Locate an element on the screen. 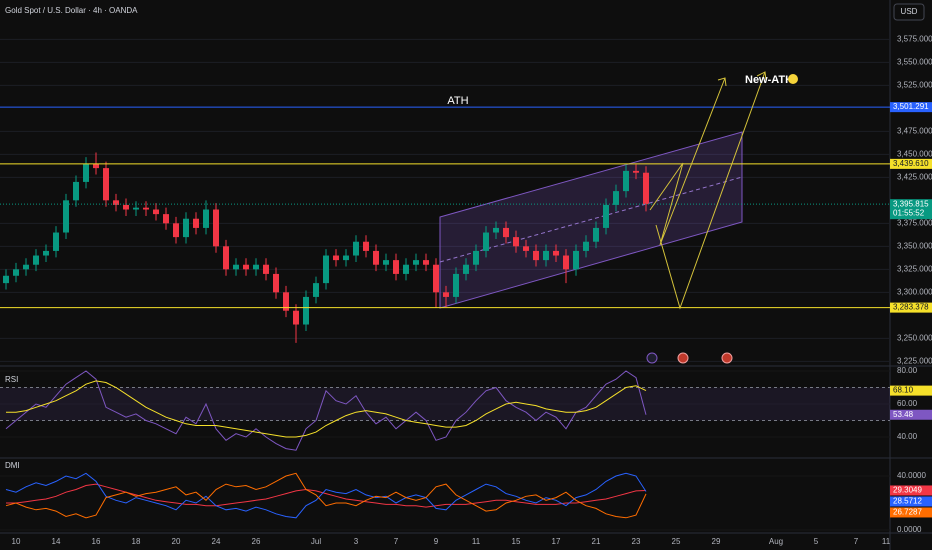 This screenshot has height=550, width=932. emoji-icon is located at coordinates (793, 79).